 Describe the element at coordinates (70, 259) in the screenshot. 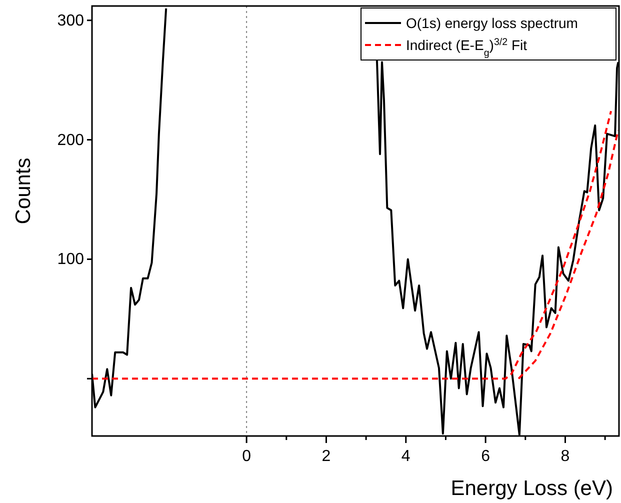

I see `y-tick-label: 100` at that location.